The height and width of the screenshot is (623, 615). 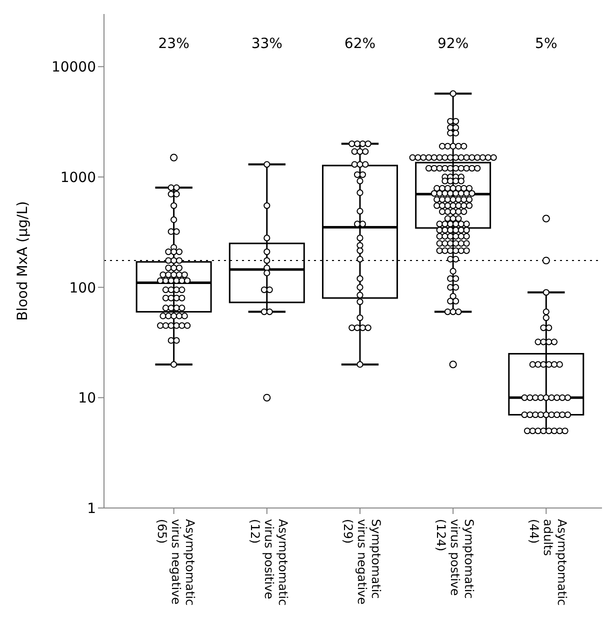 I want to click on x-tick-label: Symptomatic virus negative (29), so click(x=361, y=562).